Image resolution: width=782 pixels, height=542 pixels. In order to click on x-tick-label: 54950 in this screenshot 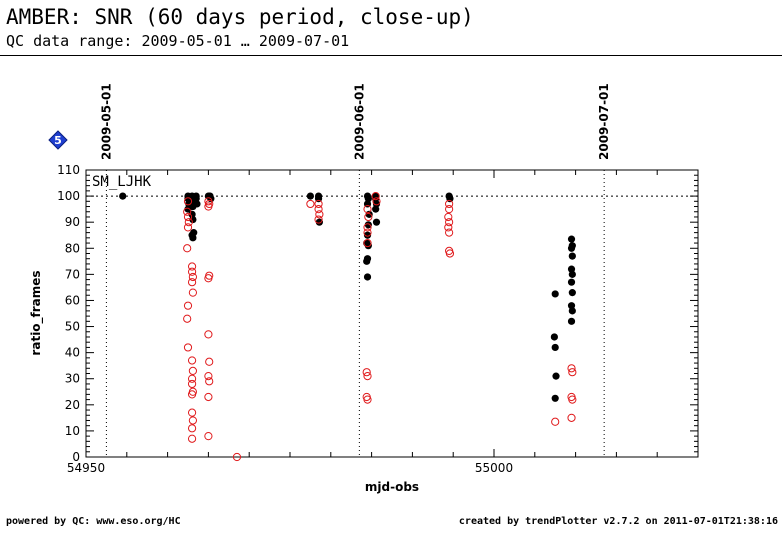, I will do `click(86, 468)`.